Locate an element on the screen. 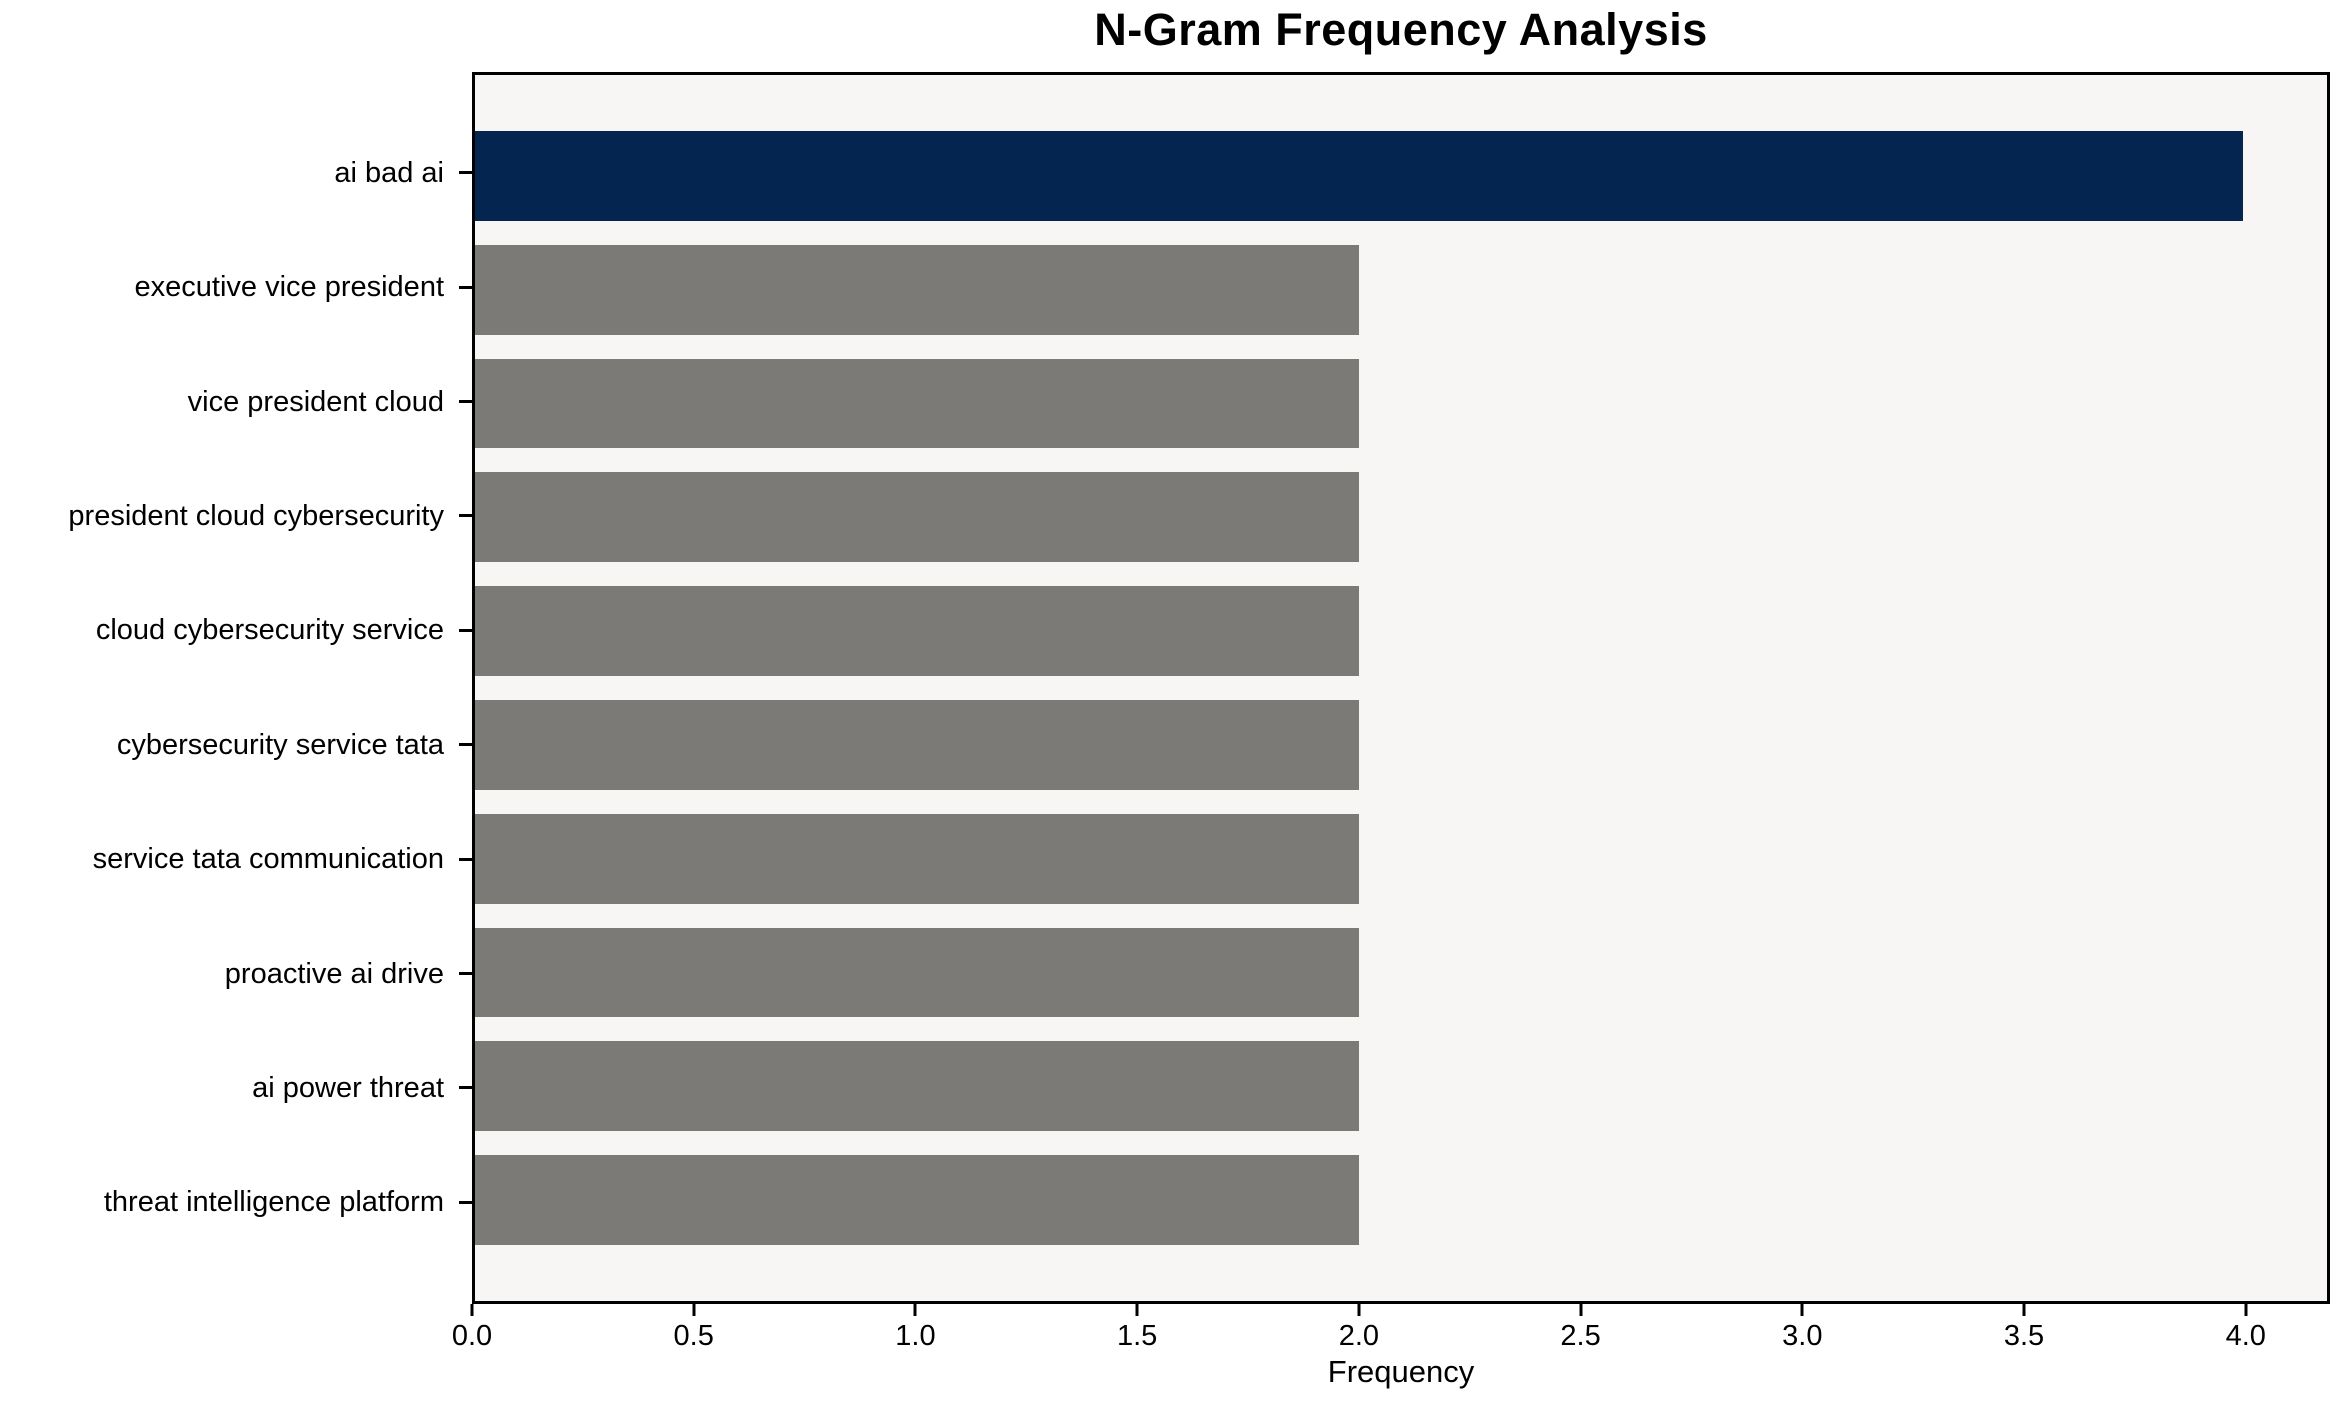 This screenshot has height=1414, width=2350. chart-title: N-Gram Frequency Analysis is located at coordinates (1401, 29).